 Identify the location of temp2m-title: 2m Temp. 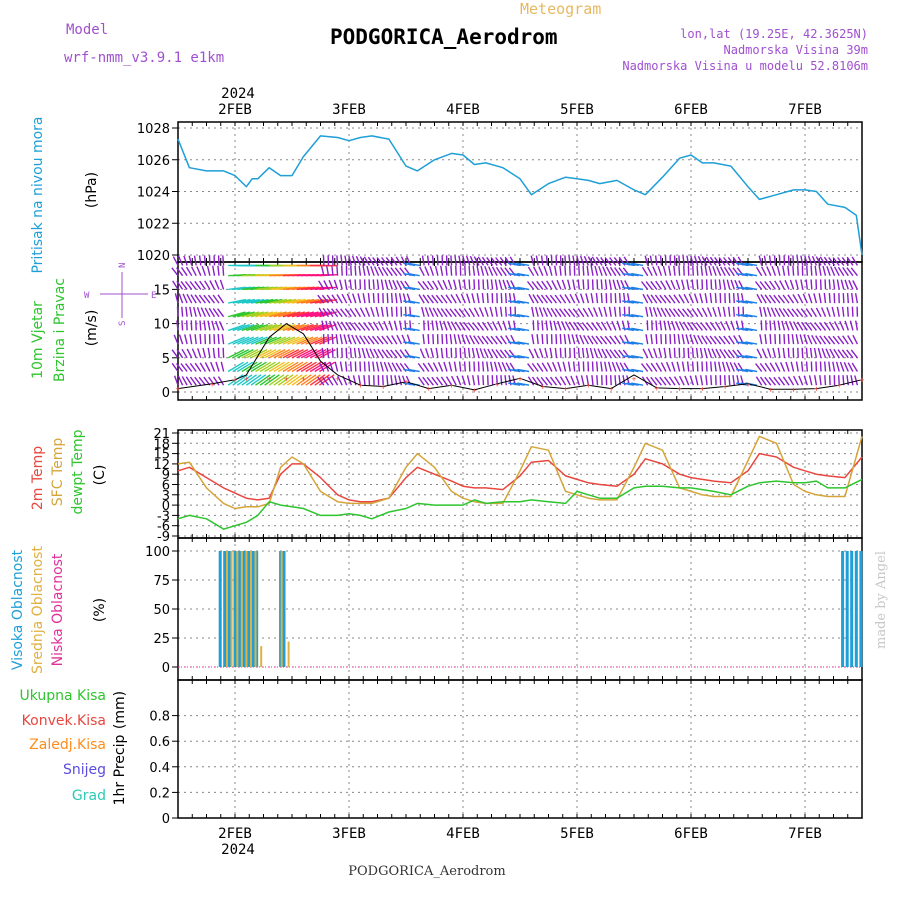
(38, 478).